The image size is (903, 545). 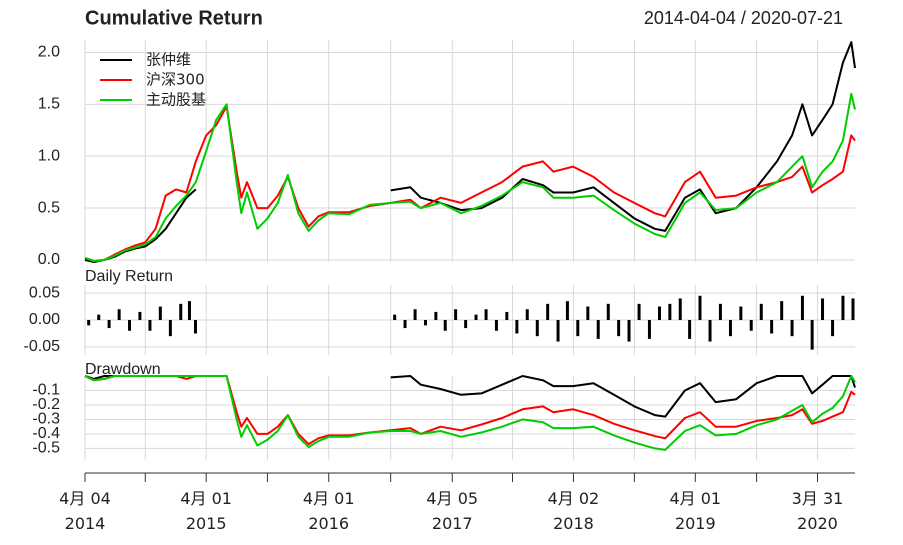 What do you see at coordinates (46, 390) in the screenshot?
I see `y-tick-label: -0.1` at bounding box center [46, 390].